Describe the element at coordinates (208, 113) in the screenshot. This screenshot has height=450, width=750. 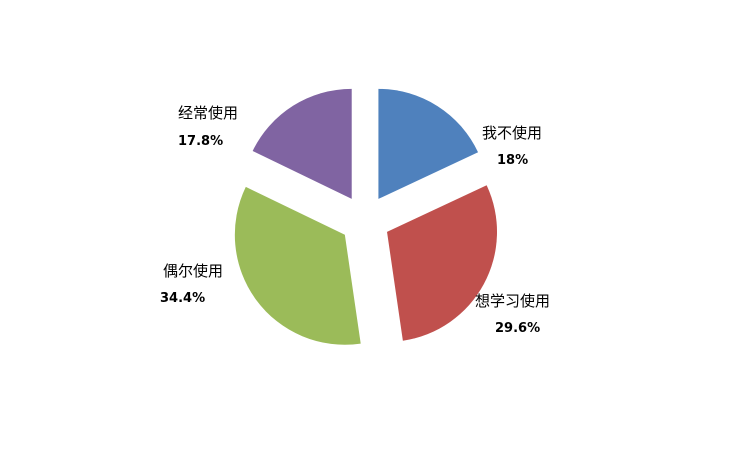
I see `slice-label: 经常使用` at that location.